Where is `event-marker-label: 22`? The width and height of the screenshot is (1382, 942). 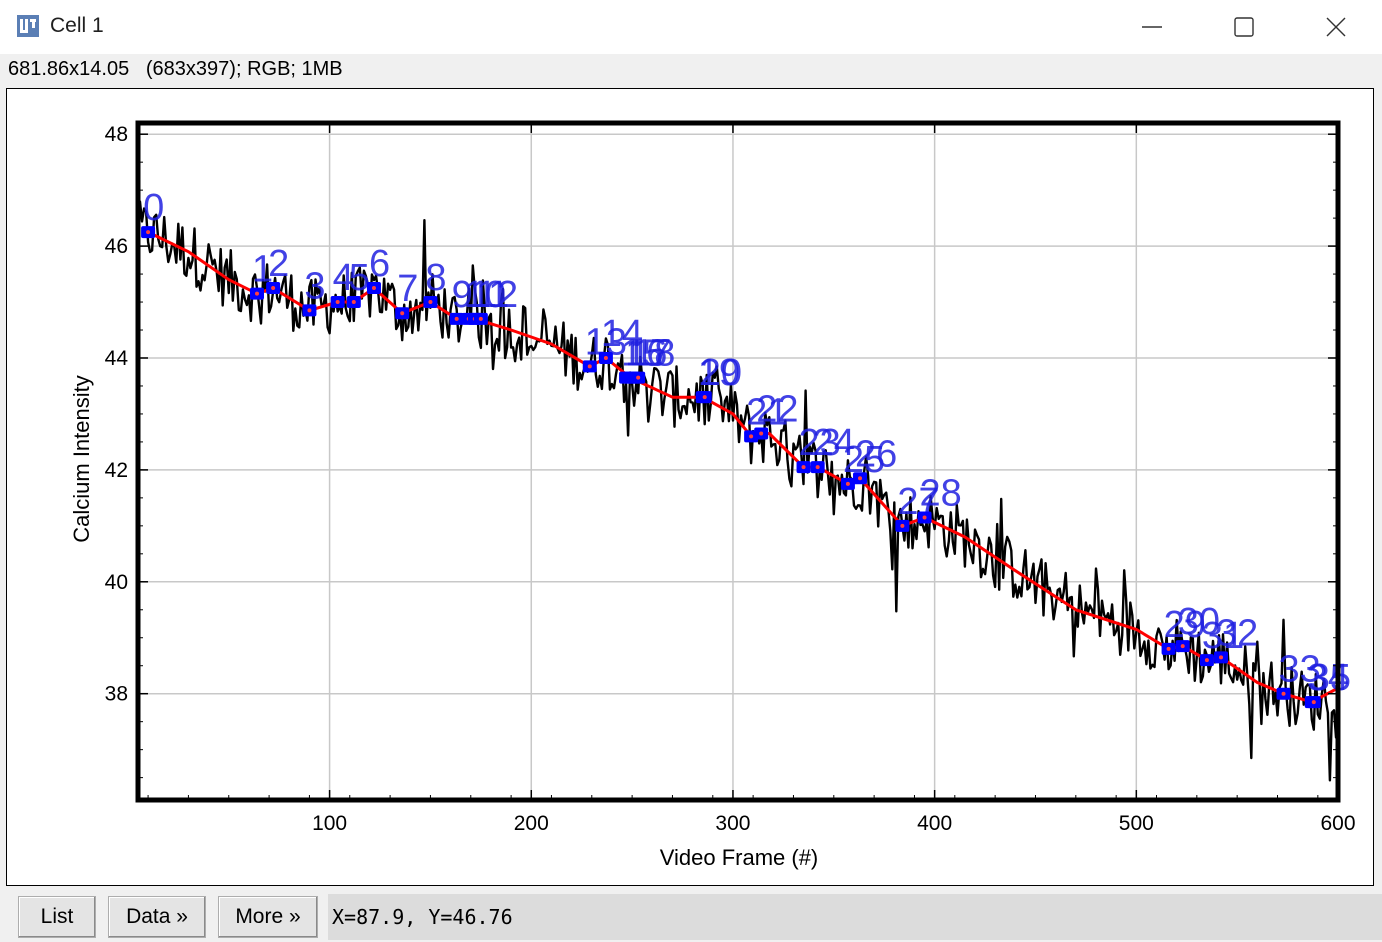 event-marker-label: 22 is located at coordinates (777, 410).